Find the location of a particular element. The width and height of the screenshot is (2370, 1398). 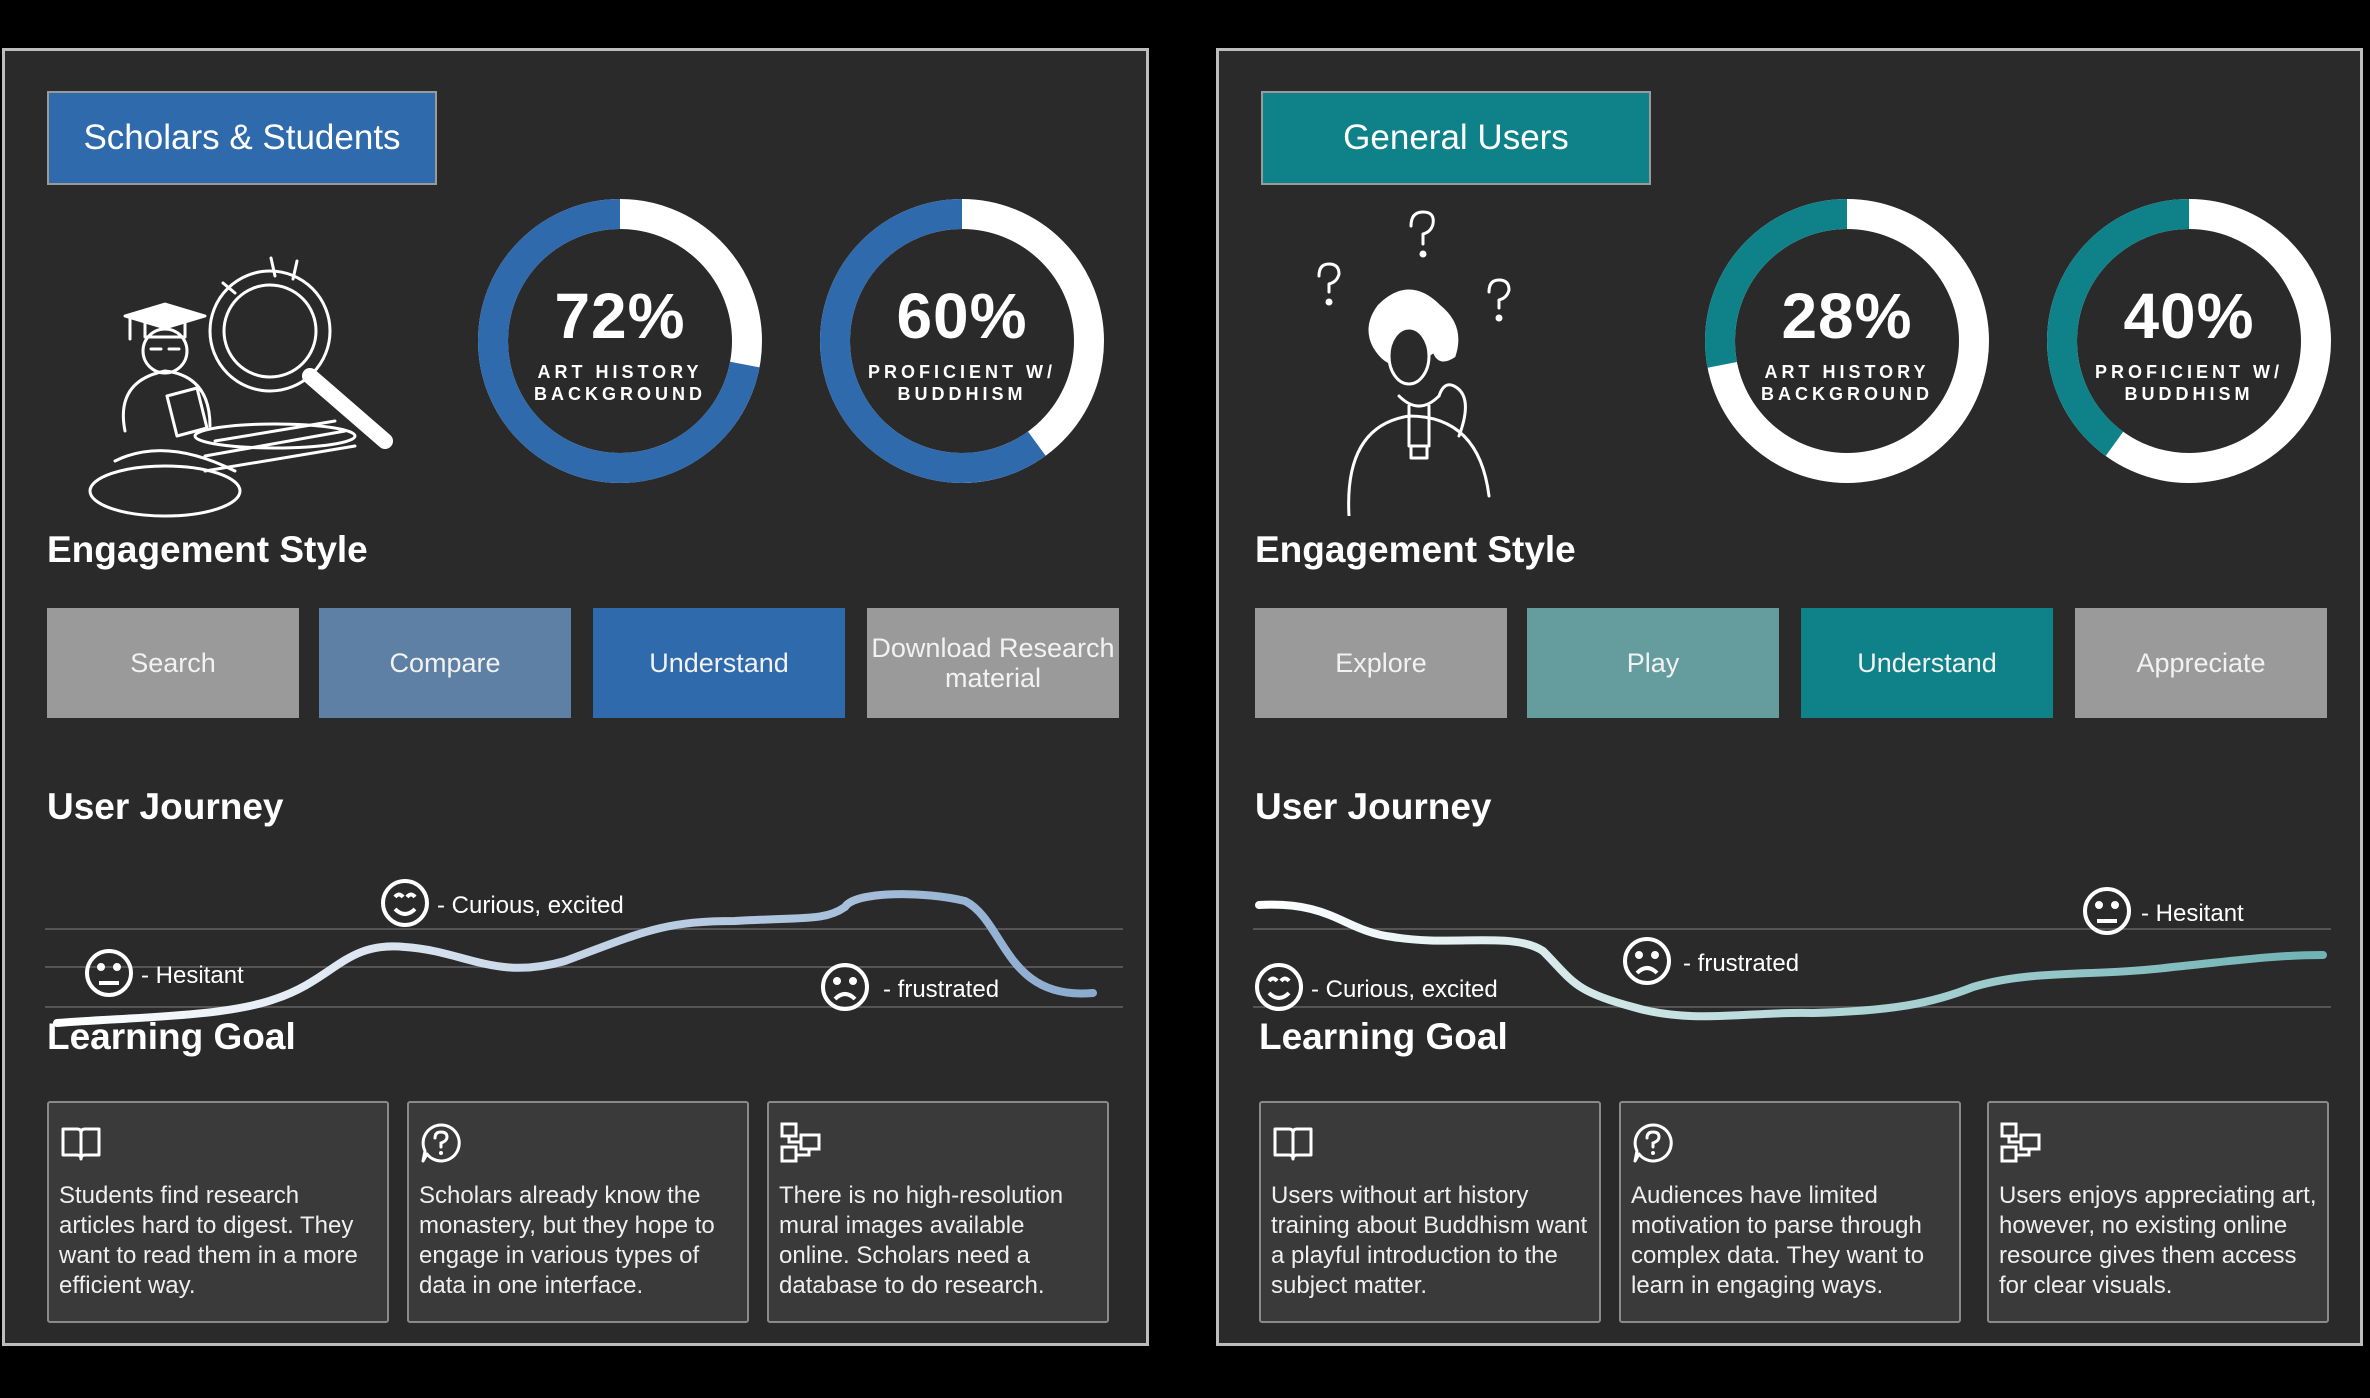

buddhism-donut: 40% PROFICIENT W/ BUDDHISM is located at coordinates (2189, 341).